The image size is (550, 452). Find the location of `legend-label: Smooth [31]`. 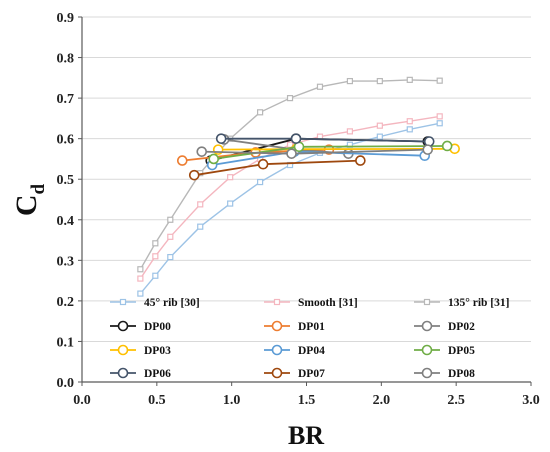

legend-label: Smooth [31] is located at coordinates (328, 303).